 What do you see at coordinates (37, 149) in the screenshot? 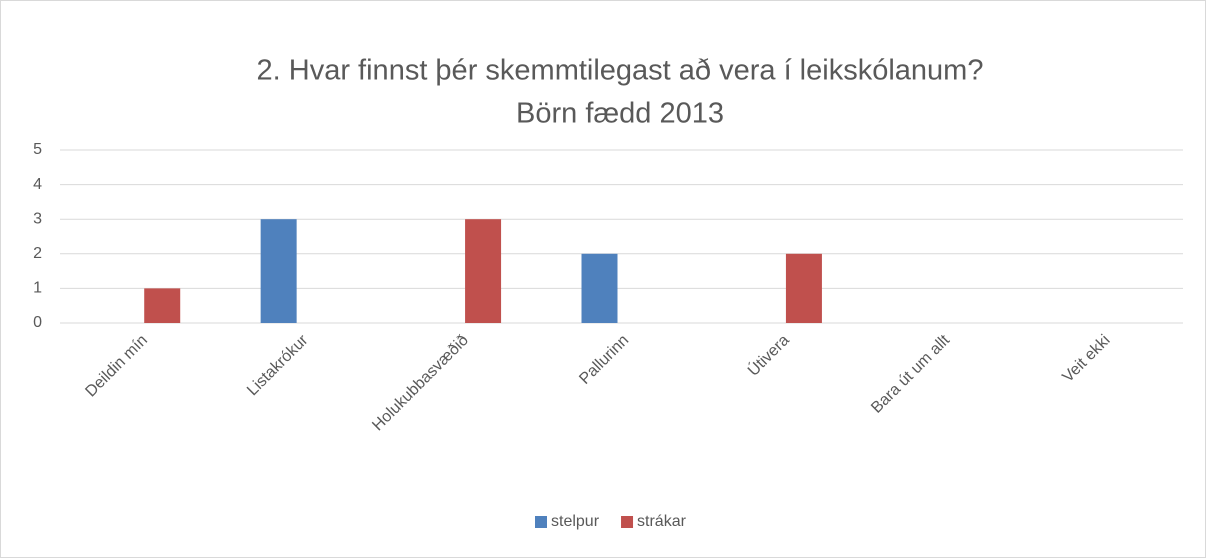
I see `y-tick-label: 5` at bounding box center [37, 149].